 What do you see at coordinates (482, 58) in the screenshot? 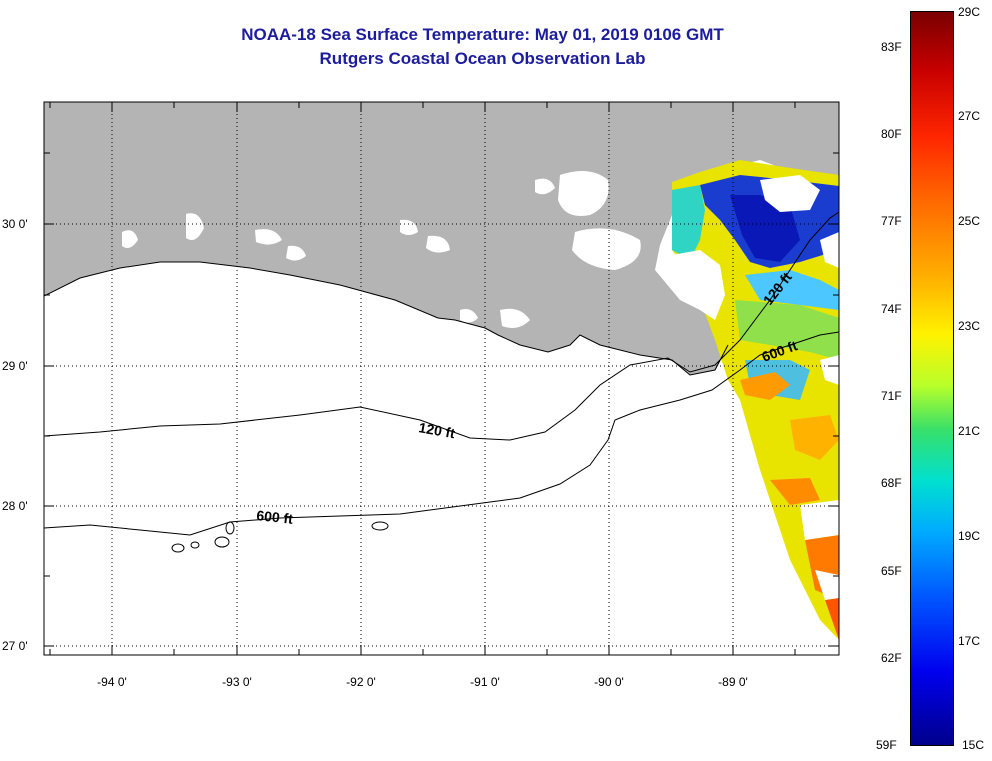
I see `map-subtitle: Rutgers Coastal Ocean Observation Lab` at bounding box center [482, 58].